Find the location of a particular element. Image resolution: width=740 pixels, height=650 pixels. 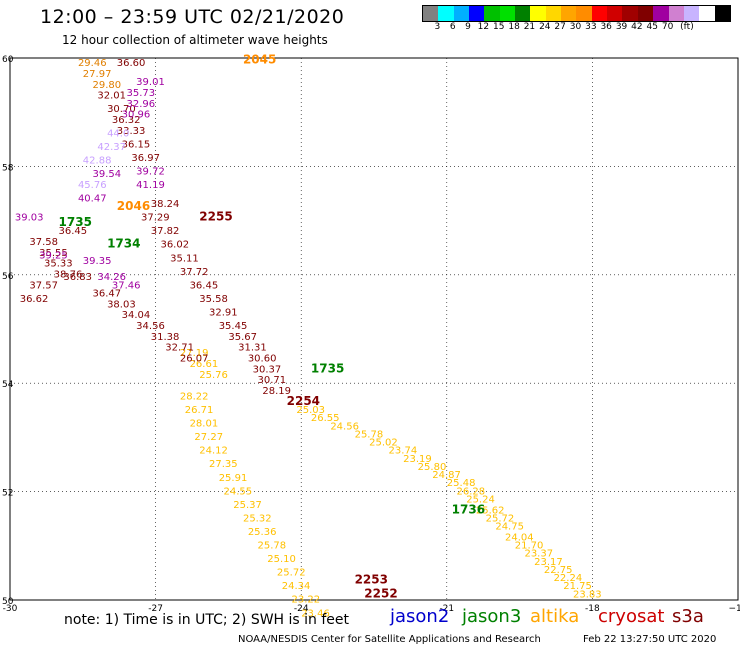

y-tick-label: 52 is located at coordinates (7, 494).